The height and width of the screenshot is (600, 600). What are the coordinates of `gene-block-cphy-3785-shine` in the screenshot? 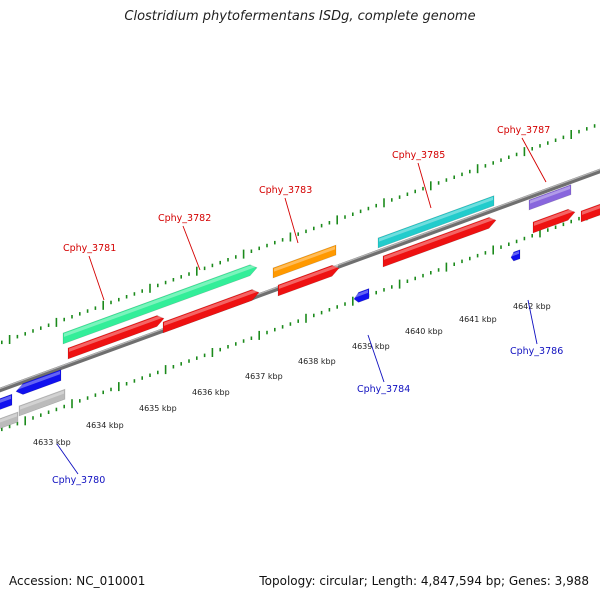 It's located at (436, 219).